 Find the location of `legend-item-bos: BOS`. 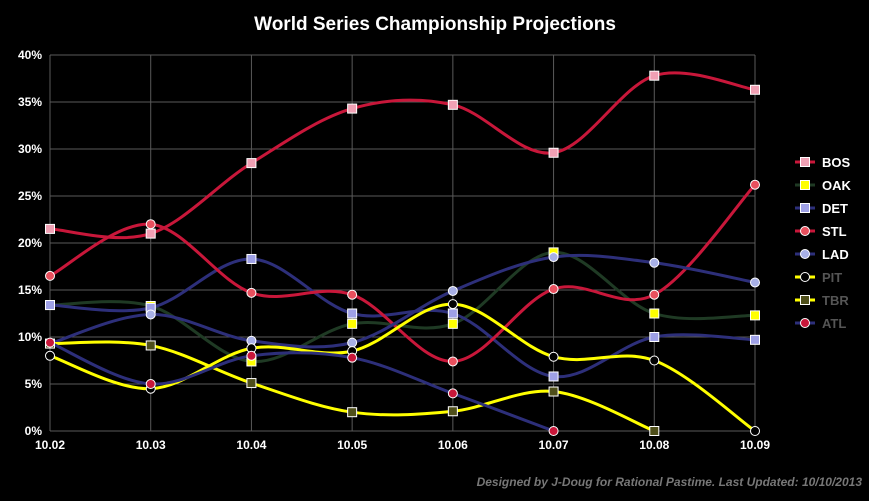

legend-item-bos: BOS is located at coordinates (823, 162).